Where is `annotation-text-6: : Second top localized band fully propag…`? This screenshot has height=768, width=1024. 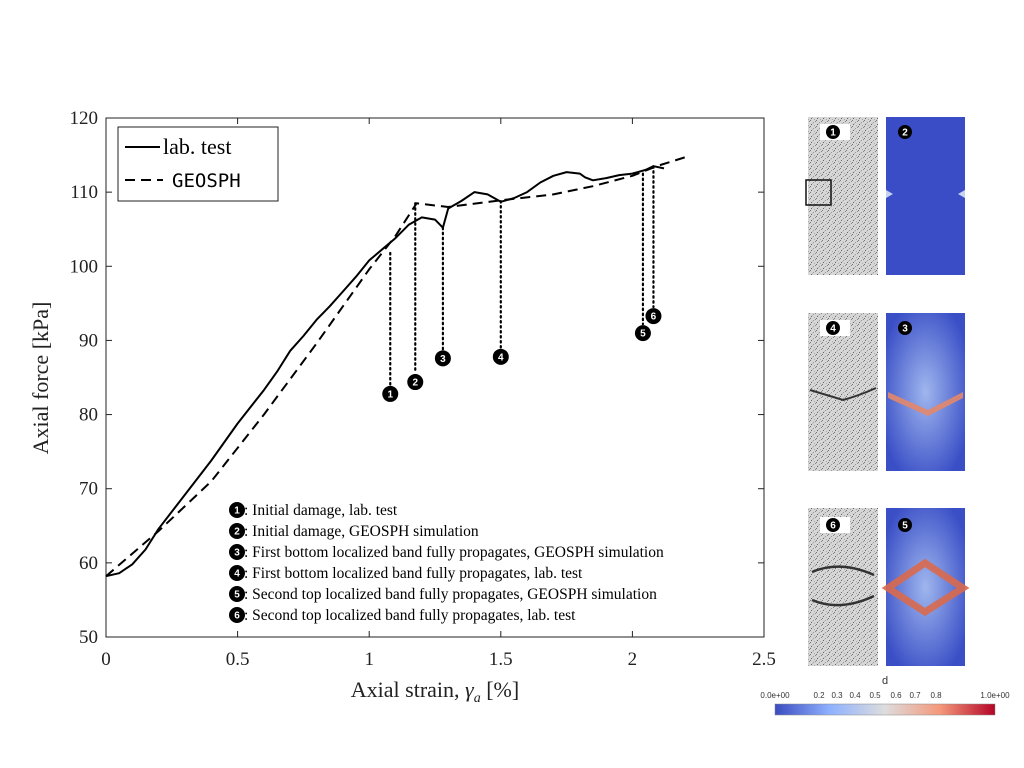
annotation-text-6: : Second top localized band fully propag… is located at coordinates (410, 615).